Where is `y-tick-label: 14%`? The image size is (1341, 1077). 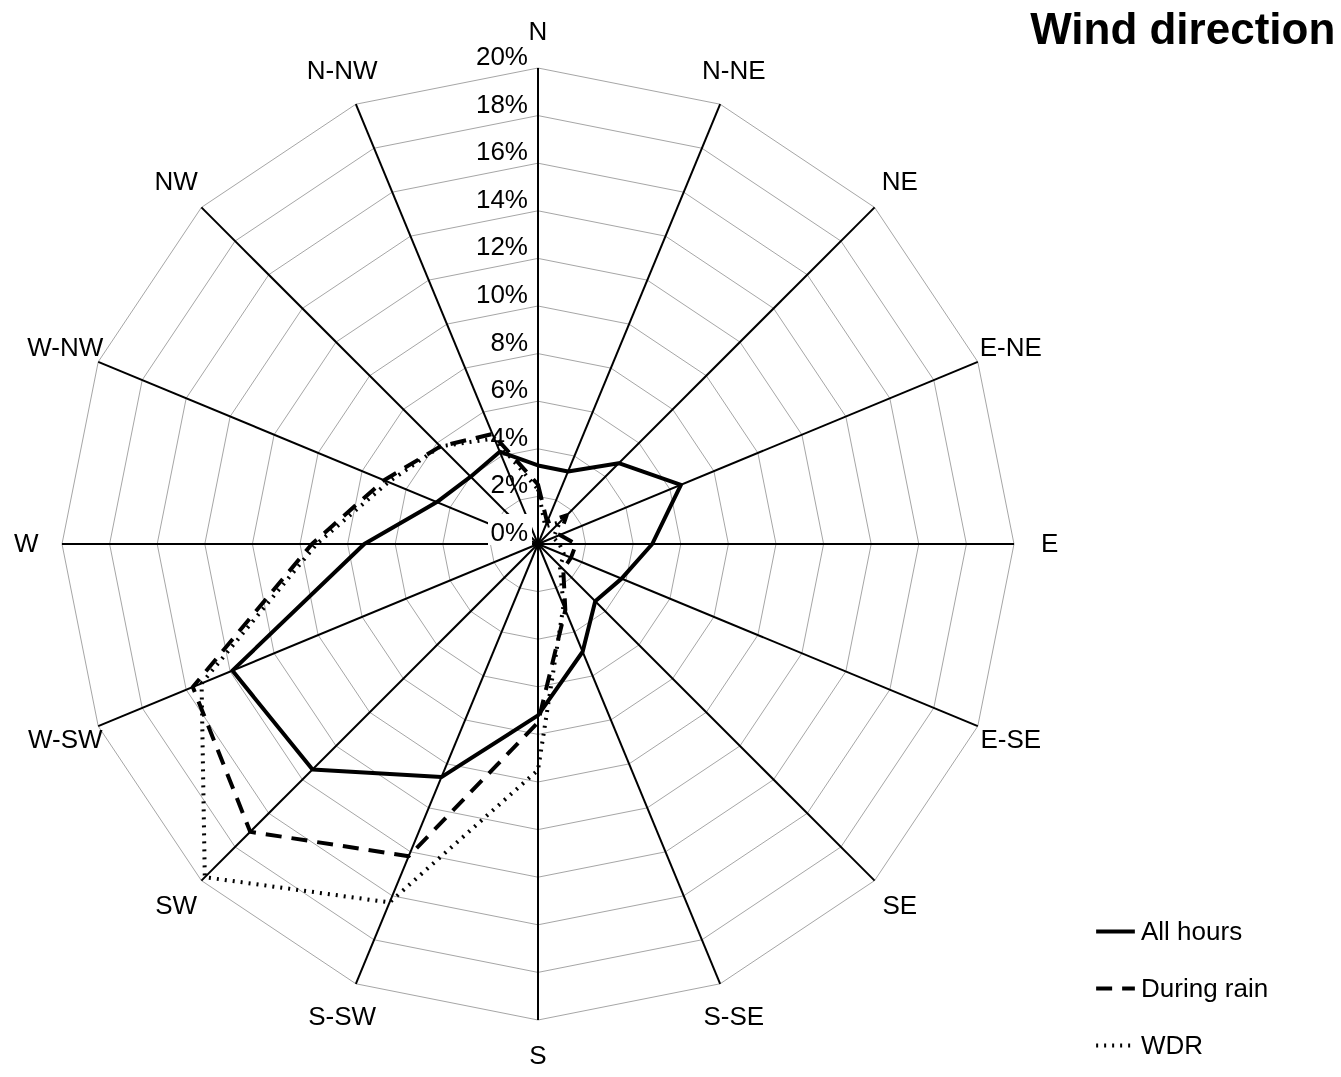
y-tick-label: 14% is located at coordinates (501, 198).